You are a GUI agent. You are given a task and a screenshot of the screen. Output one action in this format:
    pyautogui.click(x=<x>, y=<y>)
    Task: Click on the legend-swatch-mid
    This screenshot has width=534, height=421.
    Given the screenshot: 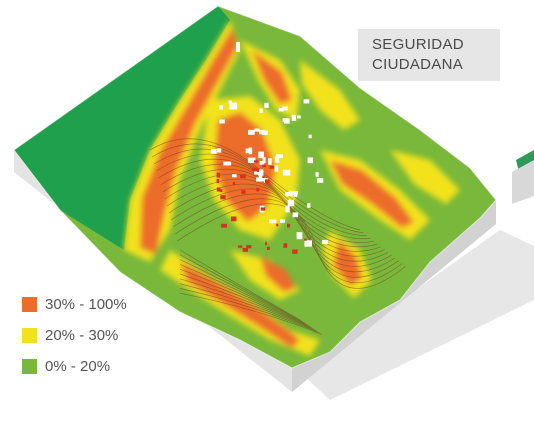 What is the action you would take?
    pyautogui.click(x=29, y=335)
    